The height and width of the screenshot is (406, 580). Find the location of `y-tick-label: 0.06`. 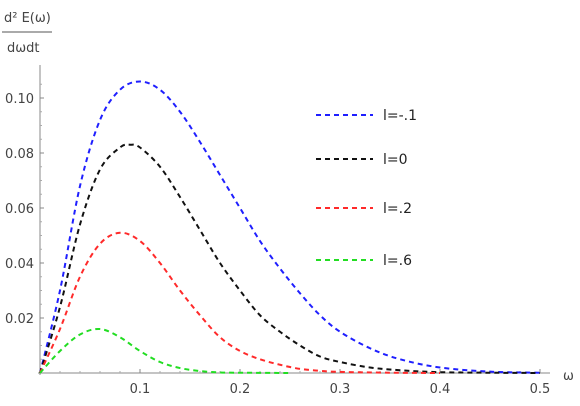

y-tick-label: 0.06 is located at coordinates (19, 209).